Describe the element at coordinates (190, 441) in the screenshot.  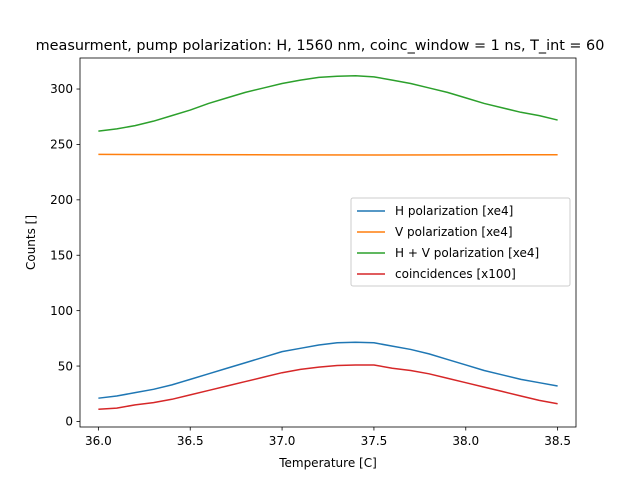
I see `x-tick-label: 36.5` at that location.